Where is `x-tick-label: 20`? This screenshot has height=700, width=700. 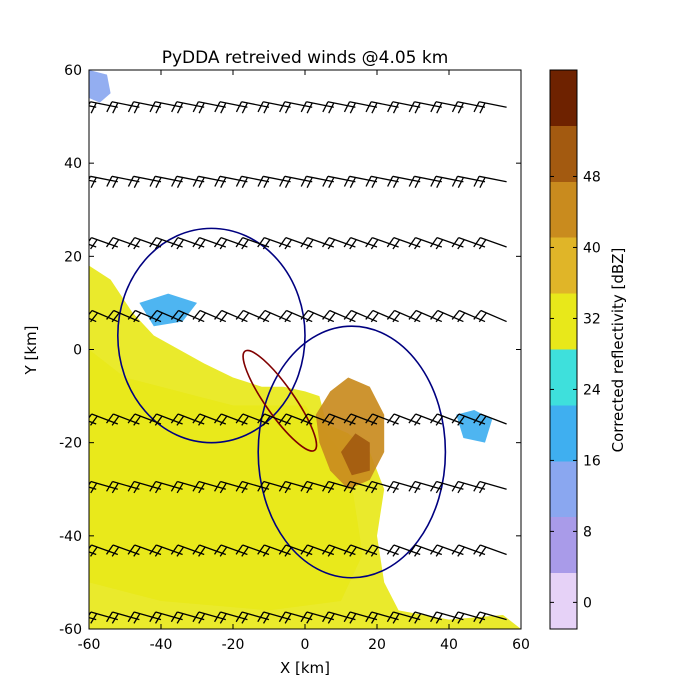 x-tick-label: 20 is located at coordinates (377, 645).